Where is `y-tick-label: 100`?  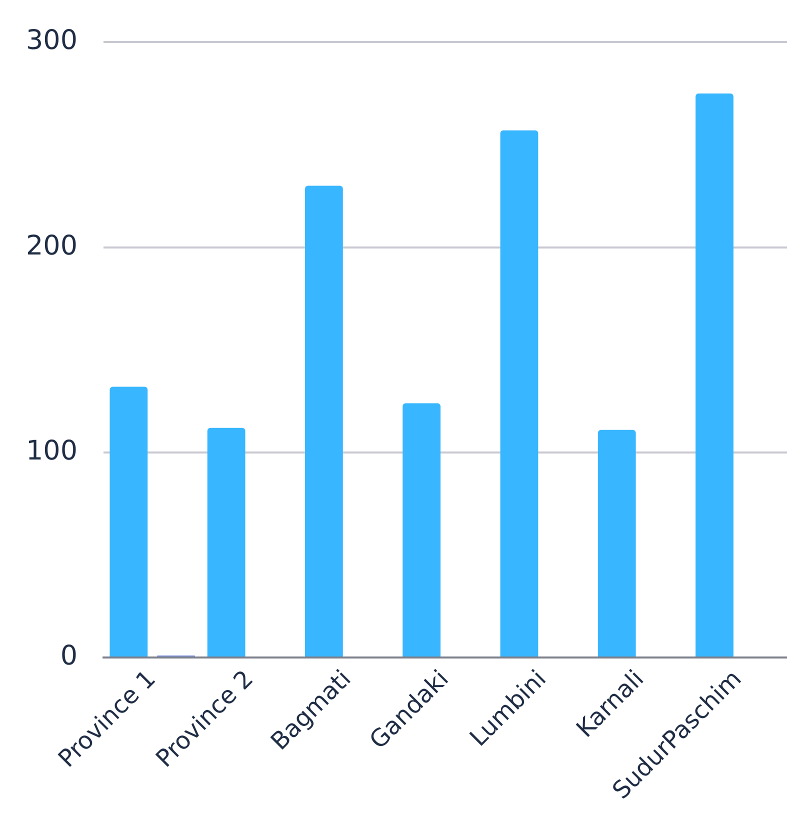 y-tick-label: 100 is located at coordinates (52, 450).